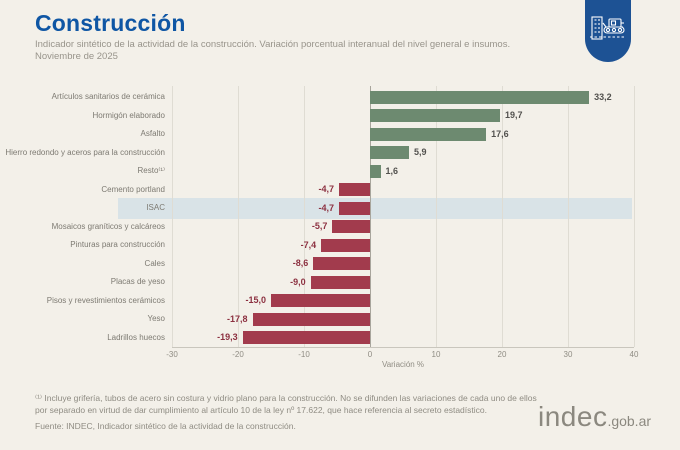 Image resolution: width=680 pixels, height=450 pixels. Describe the element at coordinates (172, 354) in the screenshot. I see `x-tick-label: -30` at that location.